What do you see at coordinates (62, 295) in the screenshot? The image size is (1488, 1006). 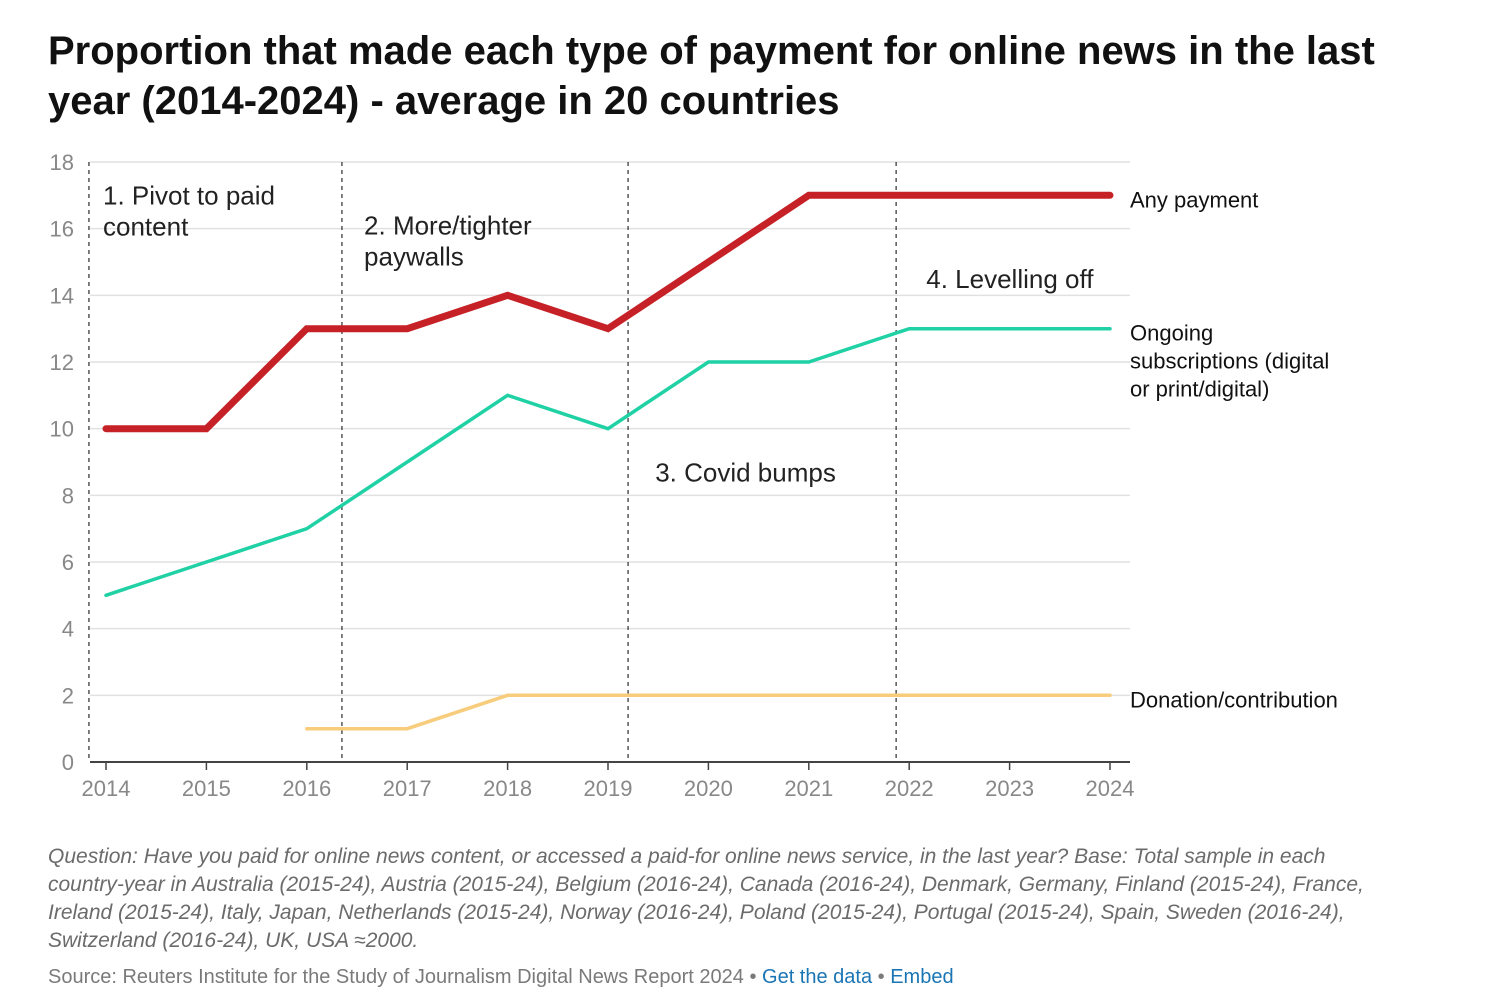 I see `y-tick-label: 14` at bounding box center [62, 295].